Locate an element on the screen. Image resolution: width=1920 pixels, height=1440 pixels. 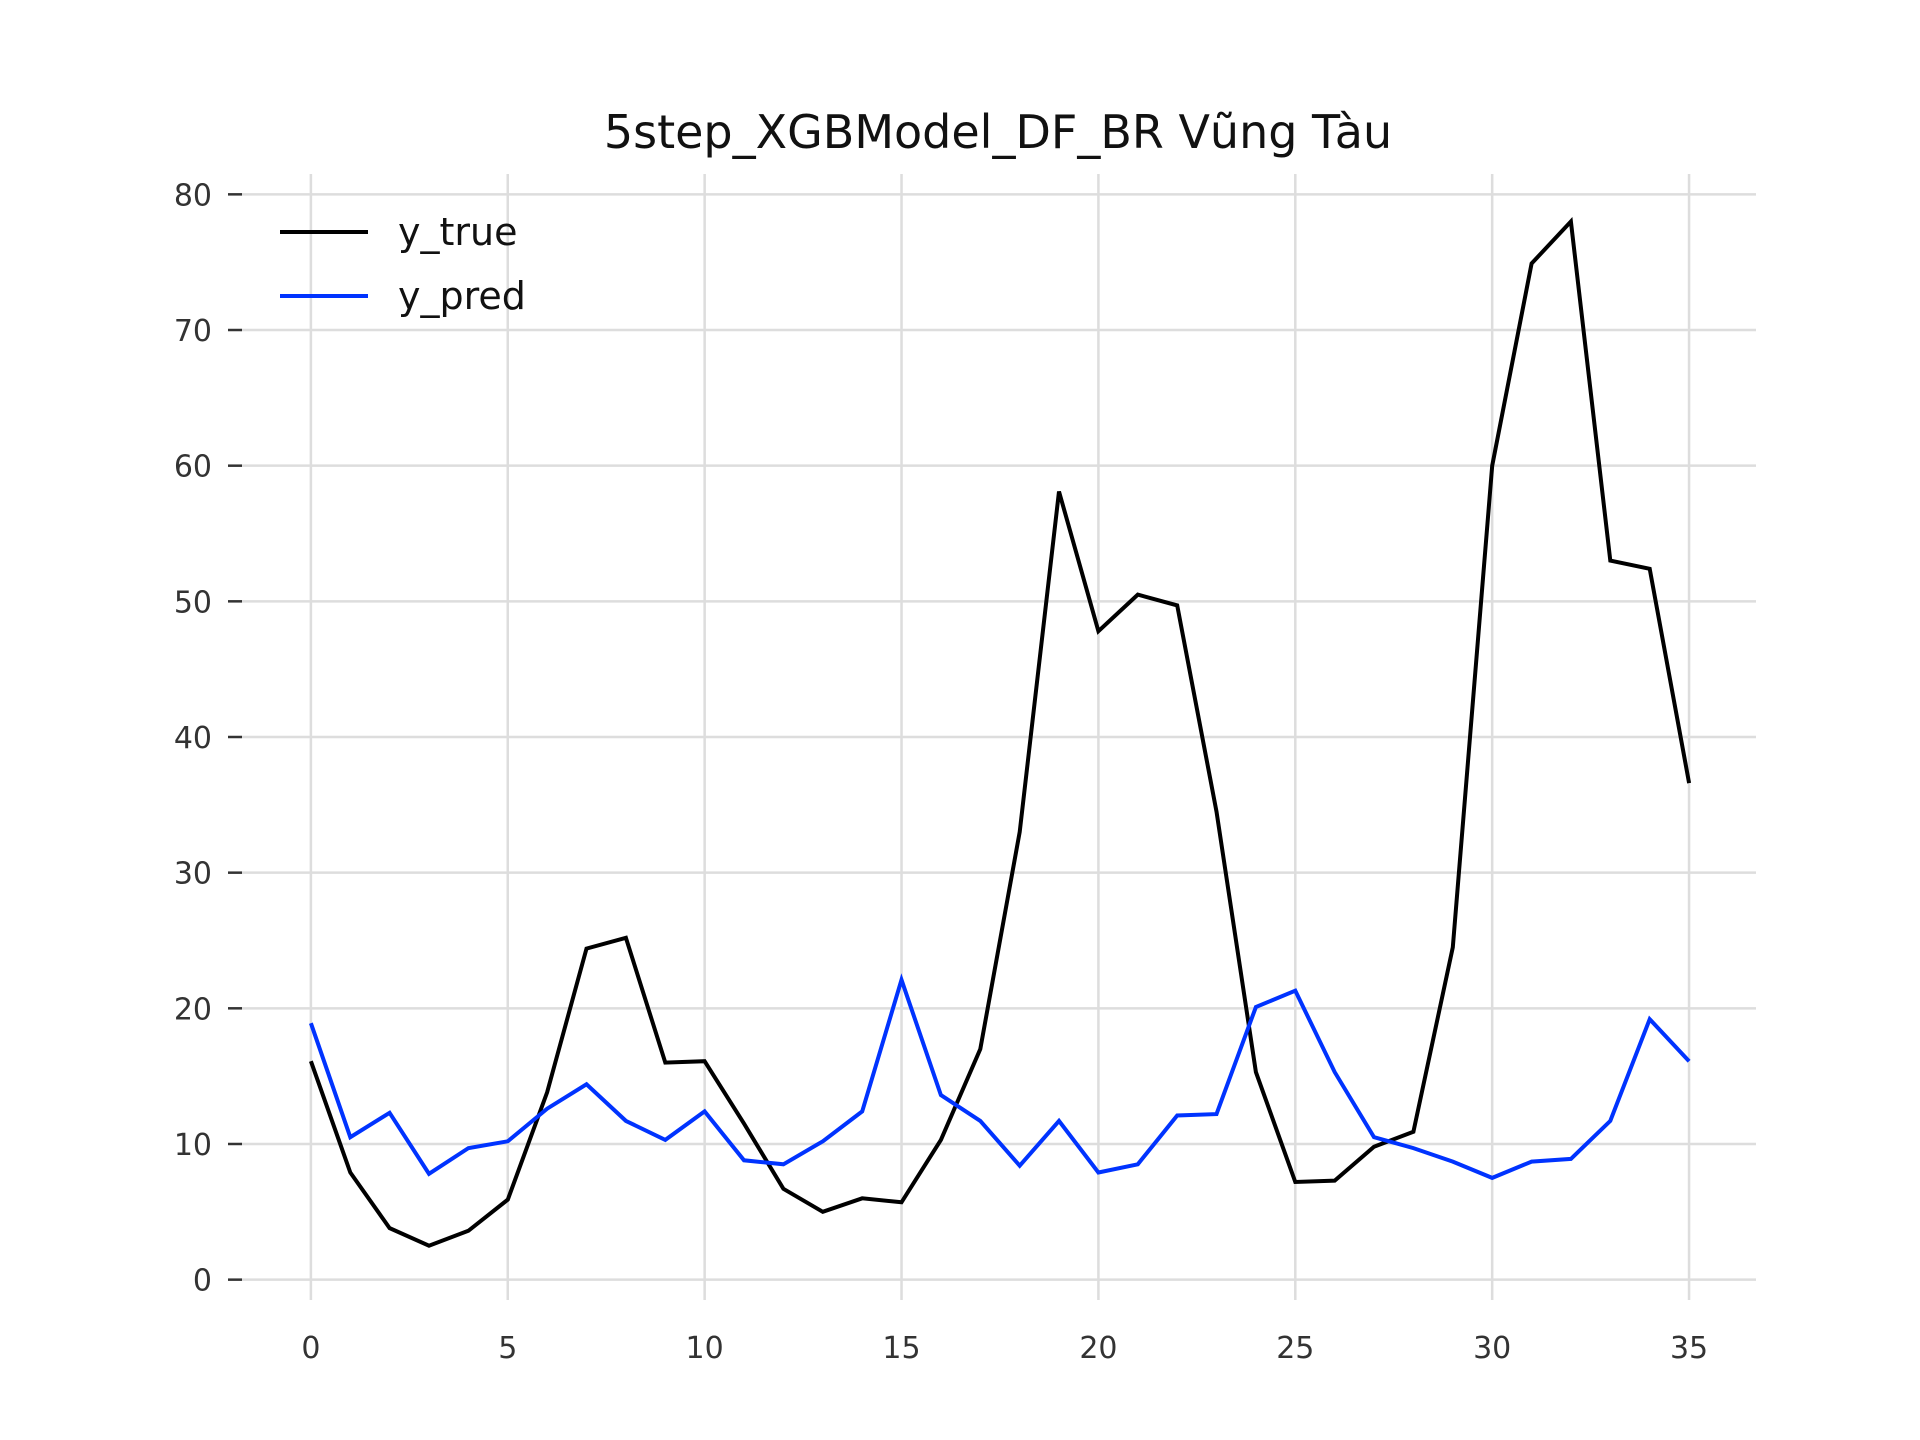
x-axis-ticks: 0 5 10 15 20 25 30 35 is located at coordinates (1004, 1348).